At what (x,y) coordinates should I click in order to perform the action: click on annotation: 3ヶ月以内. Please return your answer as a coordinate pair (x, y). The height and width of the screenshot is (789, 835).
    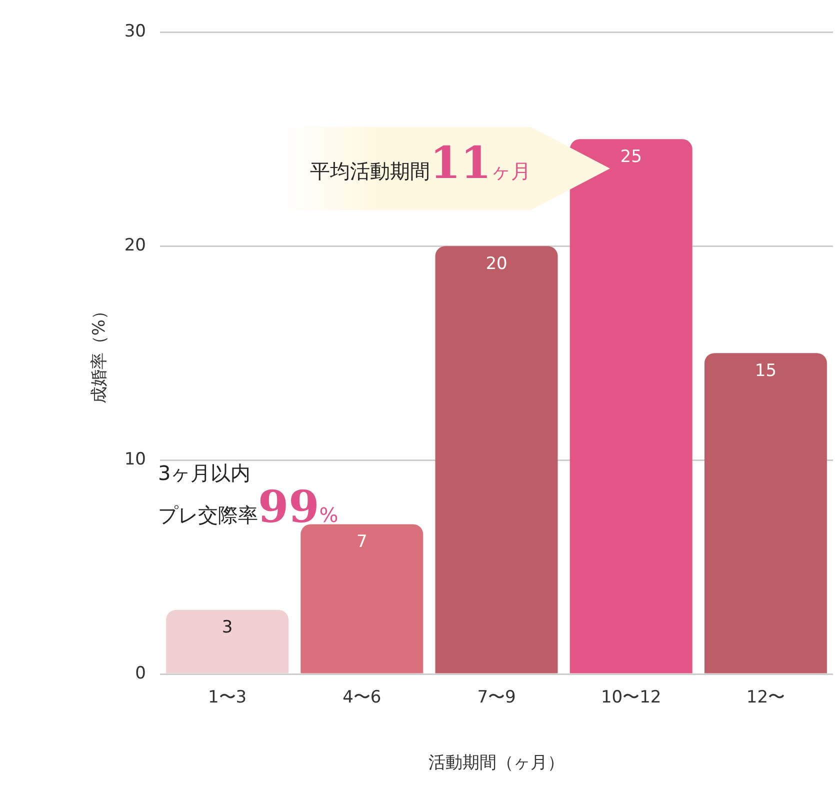
    Looking at the image, I should click on (204, 473).